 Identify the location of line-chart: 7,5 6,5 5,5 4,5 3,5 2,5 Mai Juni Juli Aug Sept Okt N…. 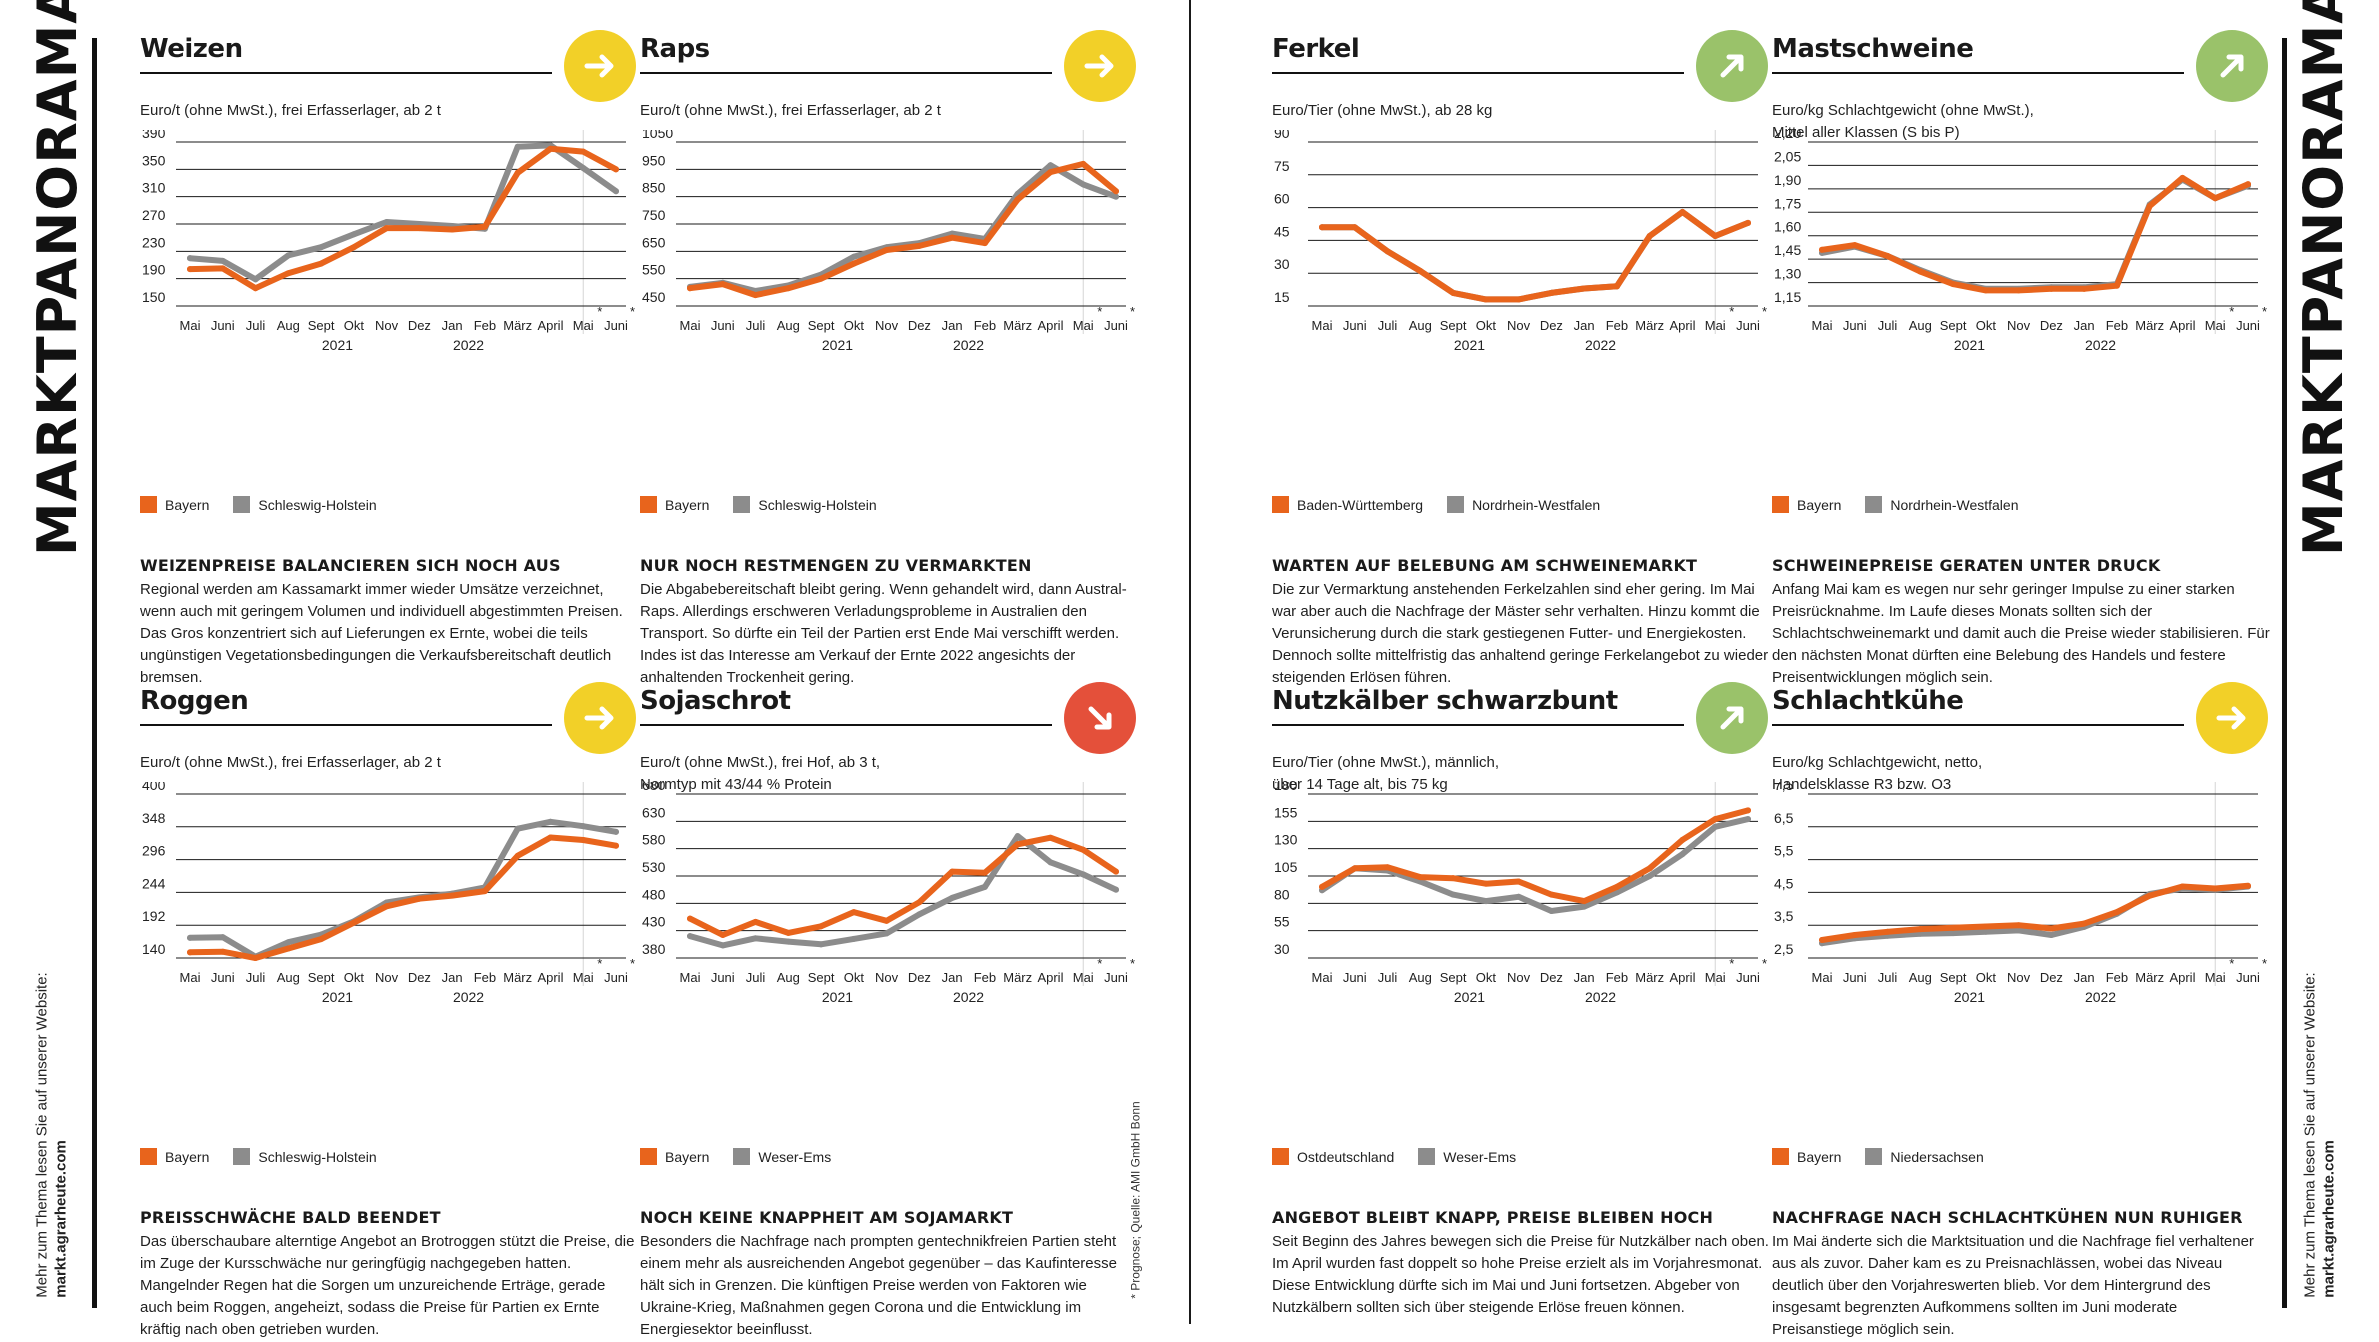
(2020, 893).